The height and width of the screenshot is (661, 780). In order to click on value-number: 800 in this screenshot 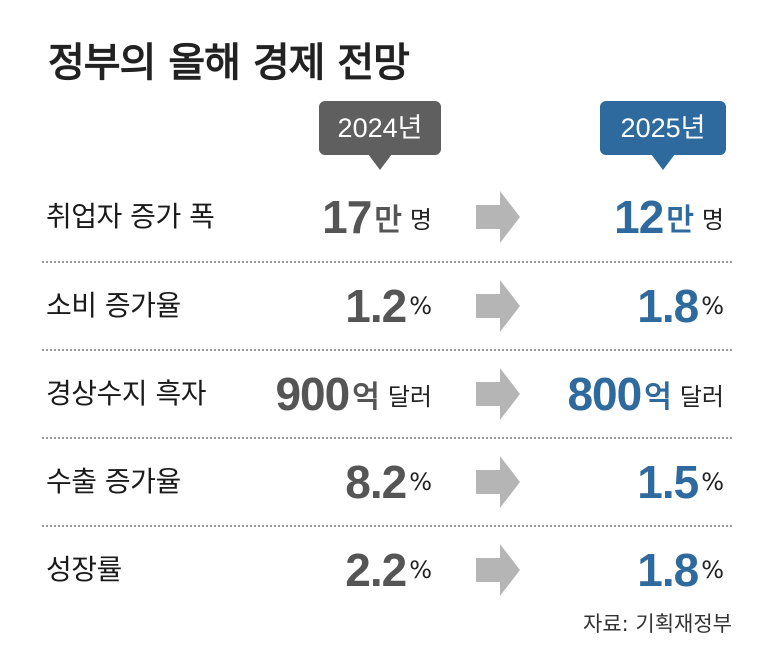, I will do `click(604, 394)`.